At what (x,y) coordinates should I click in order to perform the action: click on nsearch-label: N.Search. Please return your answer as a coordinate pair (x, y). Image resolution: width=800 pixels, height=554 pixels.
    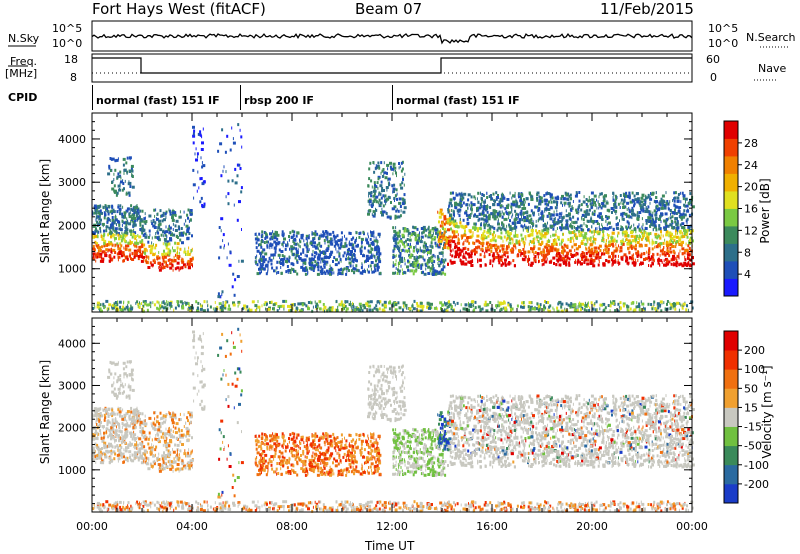
    Looking at the image, I should click on (771, 37).